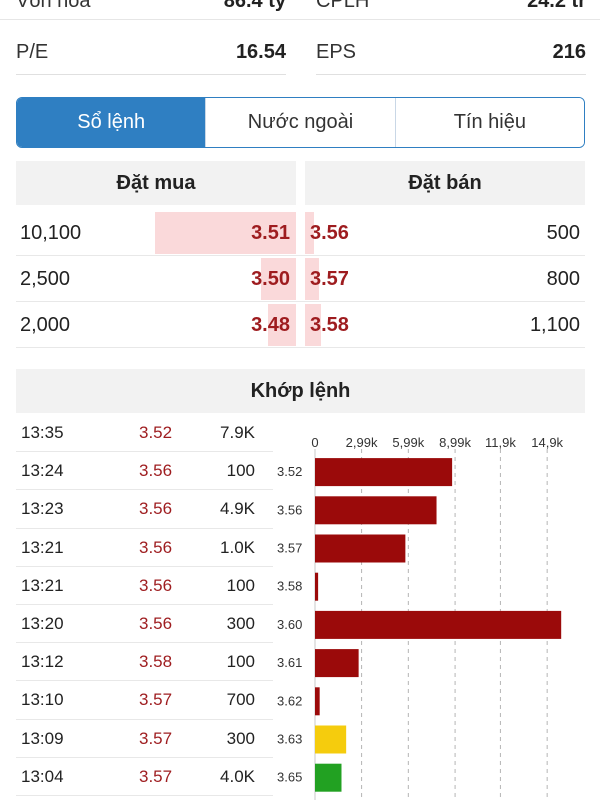  I want to click on trade-row: 13:04 3.57 4.0K, so click(144, 777).